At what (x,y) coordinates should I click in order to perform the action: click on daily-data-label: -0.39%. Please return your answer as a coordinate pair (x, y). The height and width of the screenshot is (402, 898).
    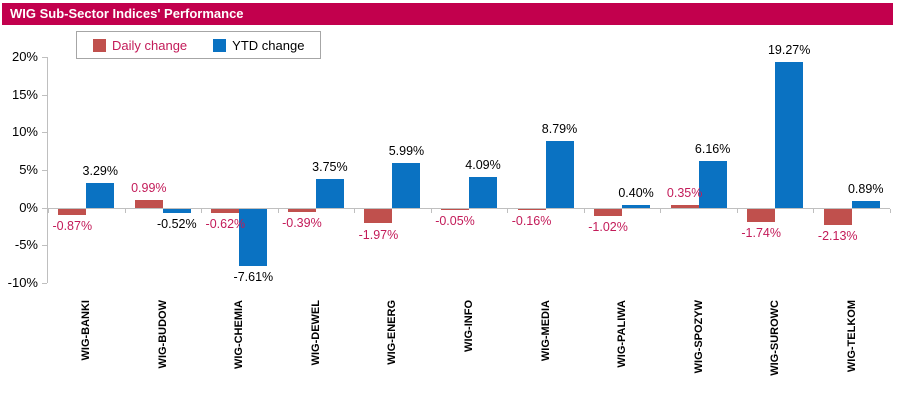
    Looking at the image, I should click on (302, 222).